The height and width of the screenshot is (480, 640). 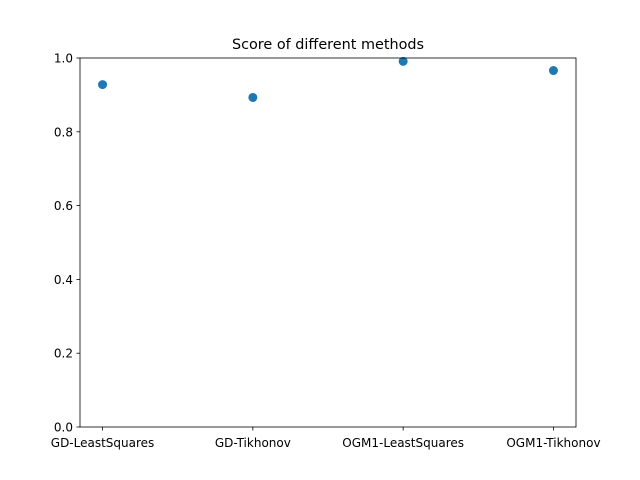 I want to click on y-tick-label: 0.0, so click(x=63, y=428).